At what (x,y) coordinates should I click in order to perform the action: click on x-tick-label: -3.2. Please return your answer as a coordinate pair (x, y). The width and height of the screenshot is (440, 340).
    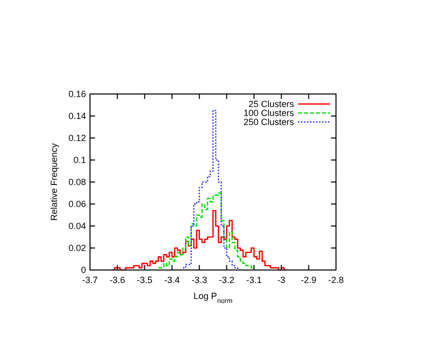
    Looking at the image, I should click on (226, 280).